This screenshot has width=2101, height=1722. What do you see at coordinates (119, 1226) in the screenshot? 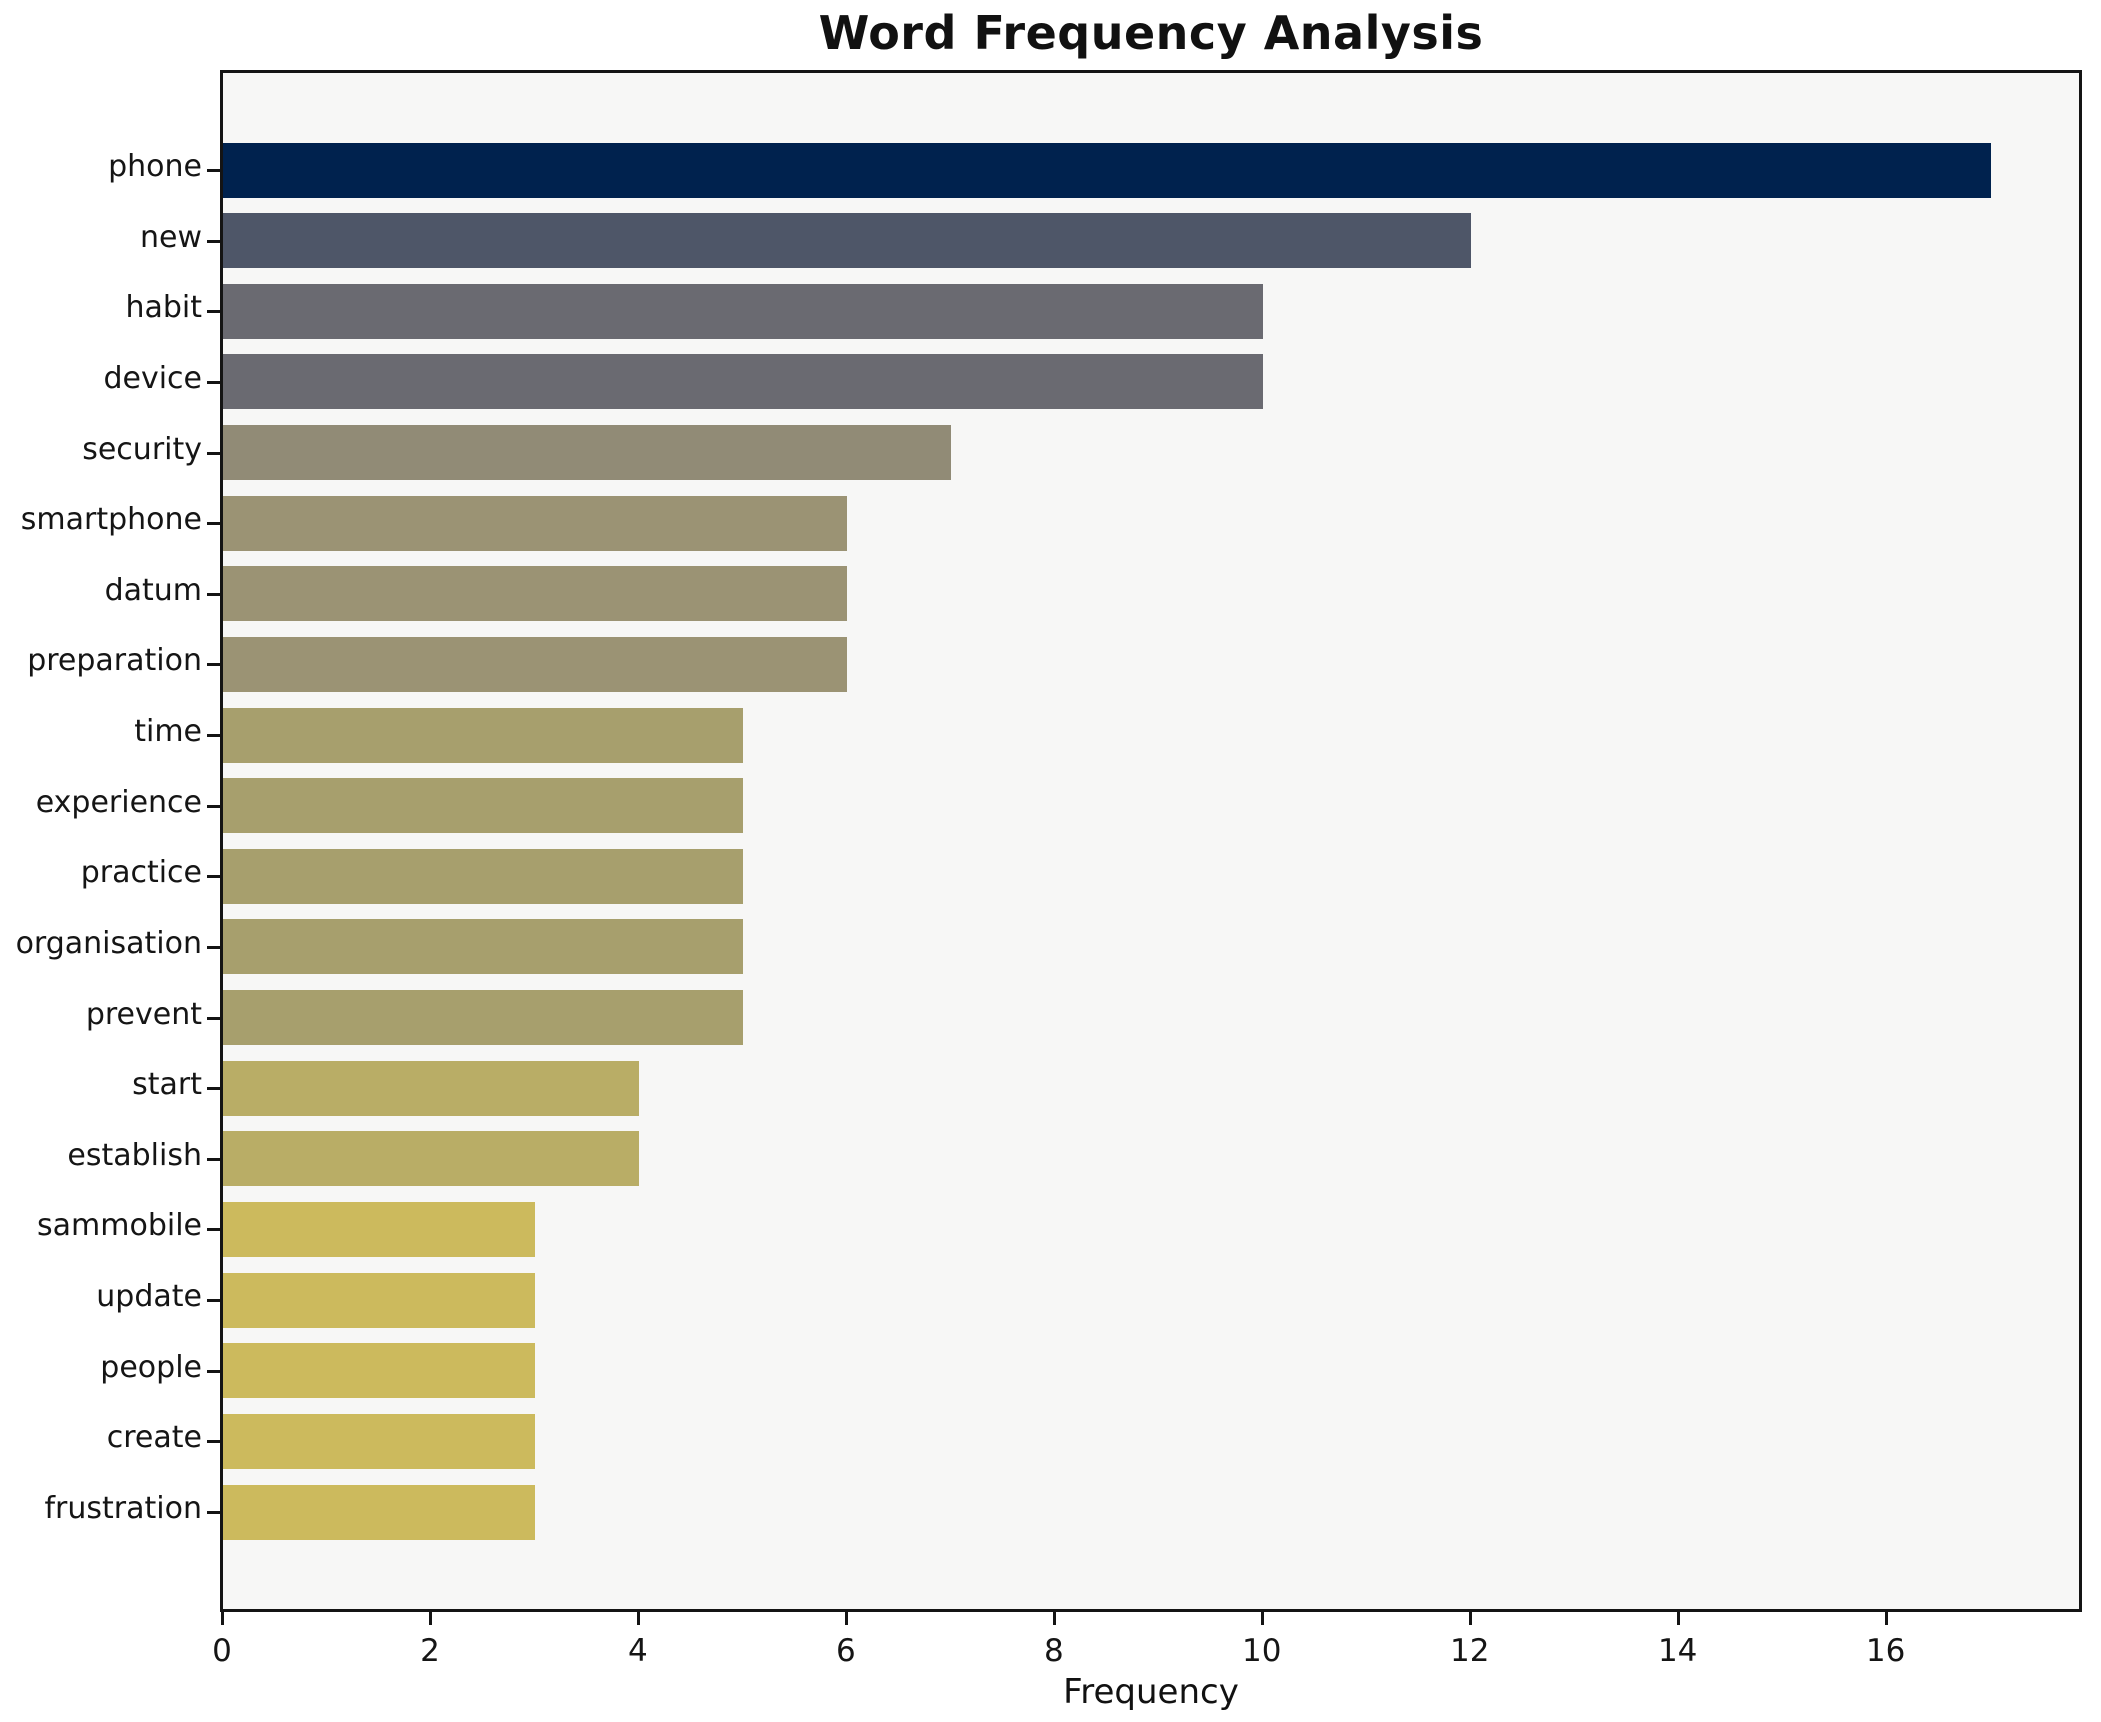
I see `y-tick-label-sammobile: sammobile` at bounding box center [119, 1226].